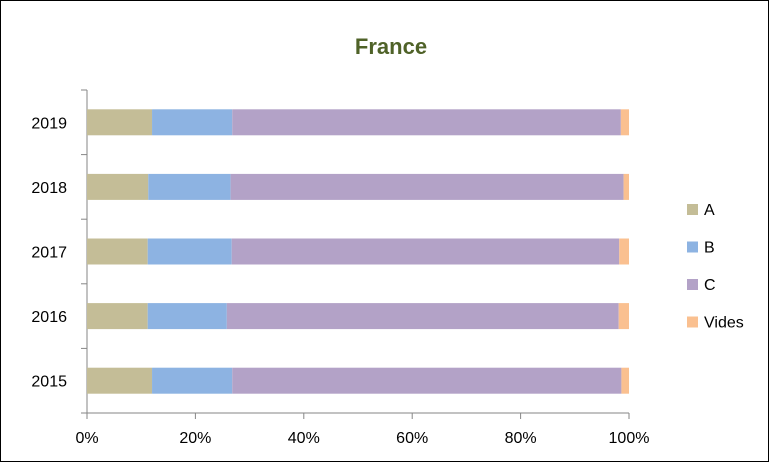 The image size is (769, 462). I want to click on legend-label-a: A, so click(709, 210).